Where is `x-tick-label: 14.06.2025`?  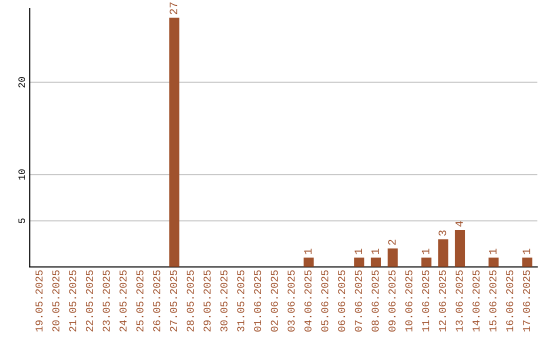 x-tick-label: 14.06.2025 is located at coordinates (476, 301).